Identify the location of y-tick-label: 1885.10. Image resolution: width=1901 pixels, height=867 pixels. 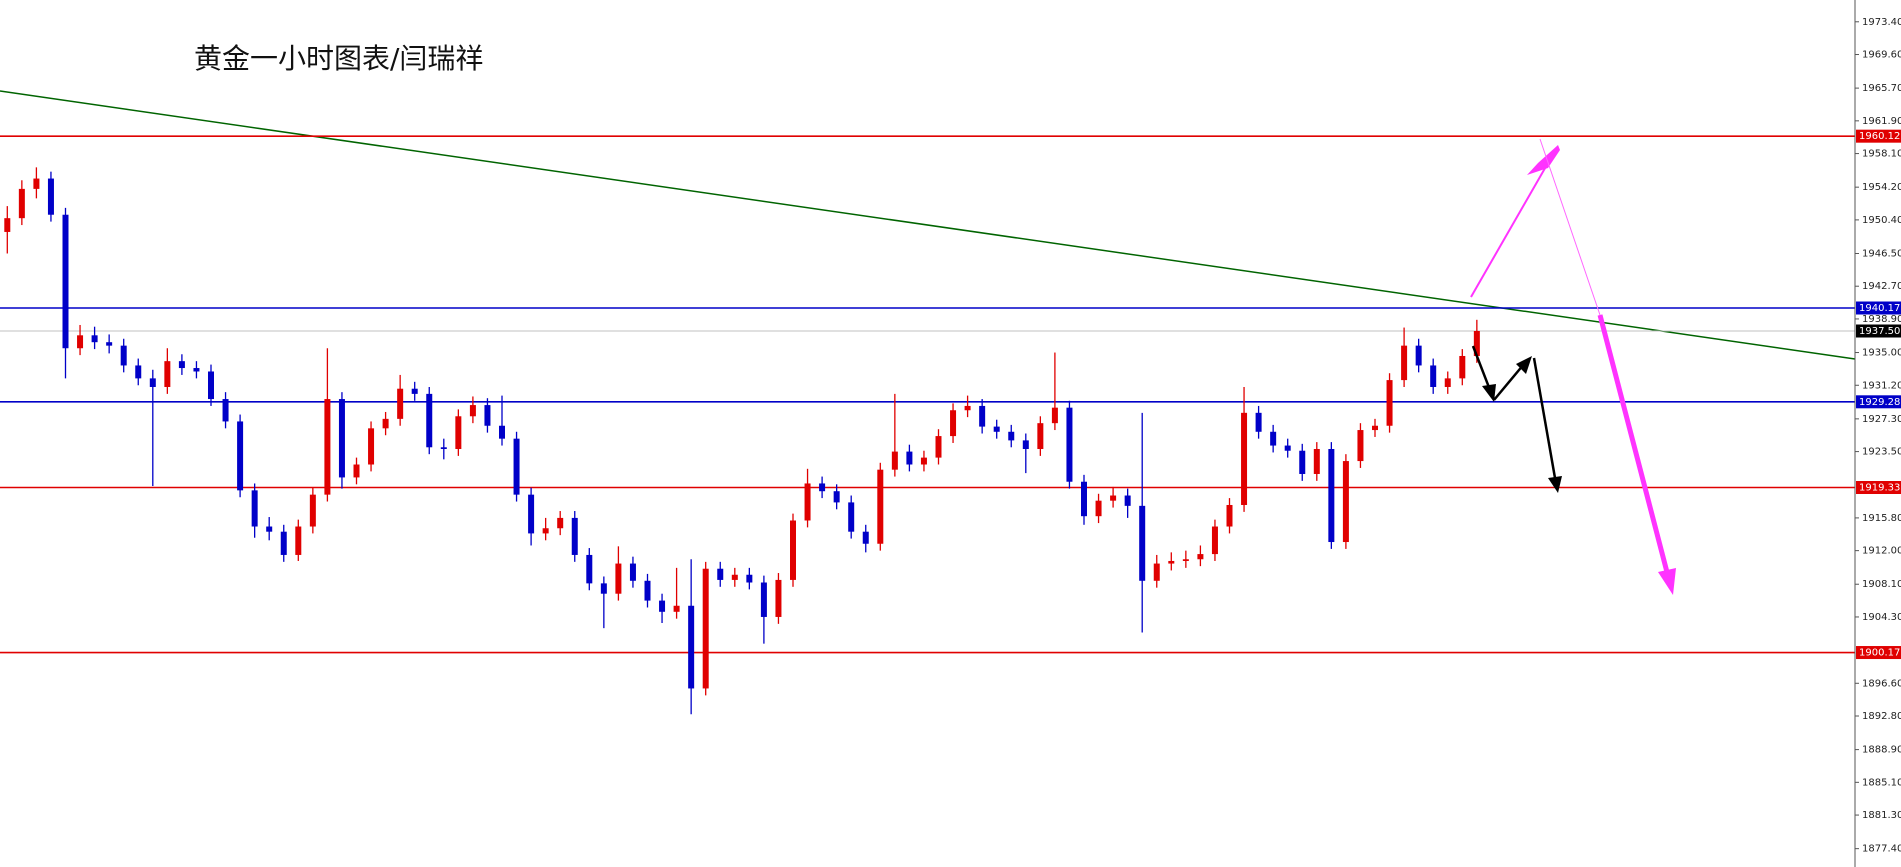
(1881, 782).